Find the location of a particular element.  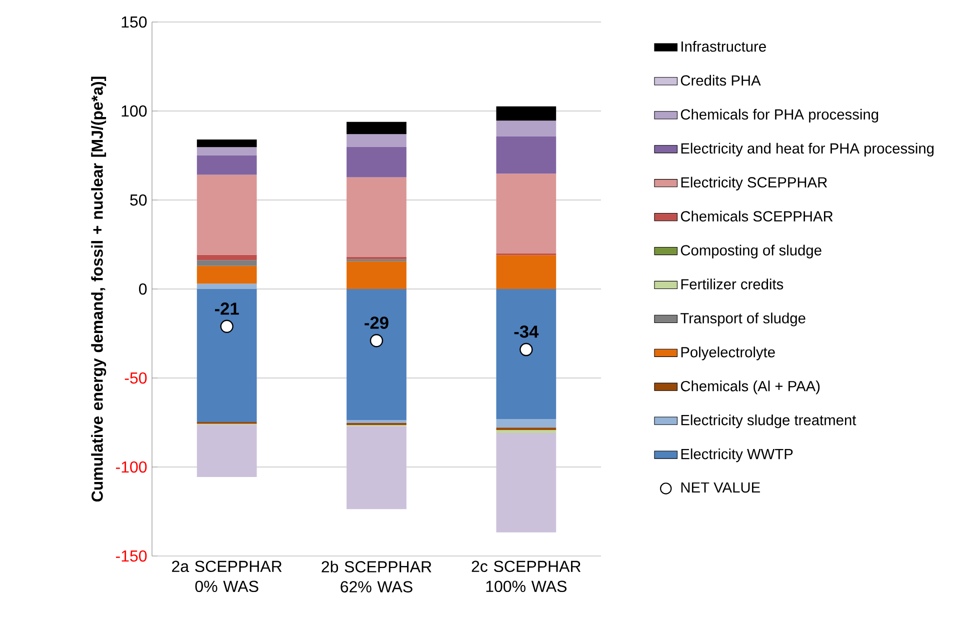

y-axis-title: Cumulative energy demand, fossil + nuclear [MJ/(pe*a)] is located at coordinates (98, 289).